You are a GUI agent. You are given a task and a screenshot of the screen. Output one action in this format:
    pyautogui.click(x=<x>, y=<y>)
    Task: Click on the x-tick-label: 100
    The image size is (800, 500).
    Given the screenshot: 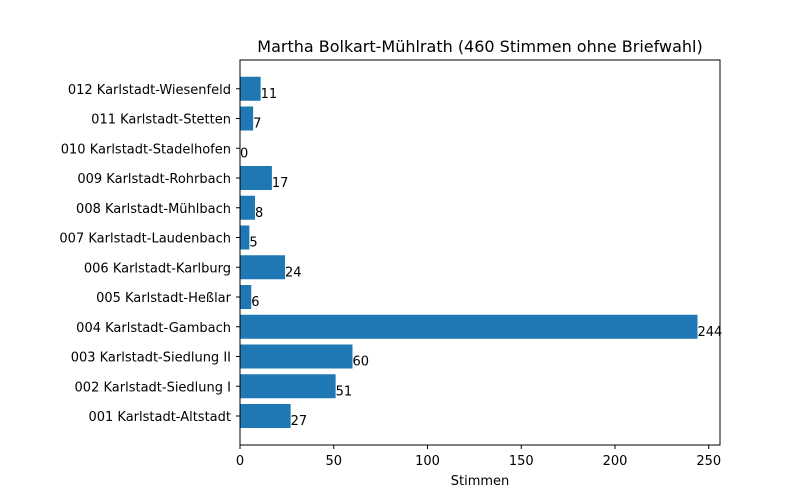 What is the action you would take?
    pyautogui.click(x=427, y=461)
    